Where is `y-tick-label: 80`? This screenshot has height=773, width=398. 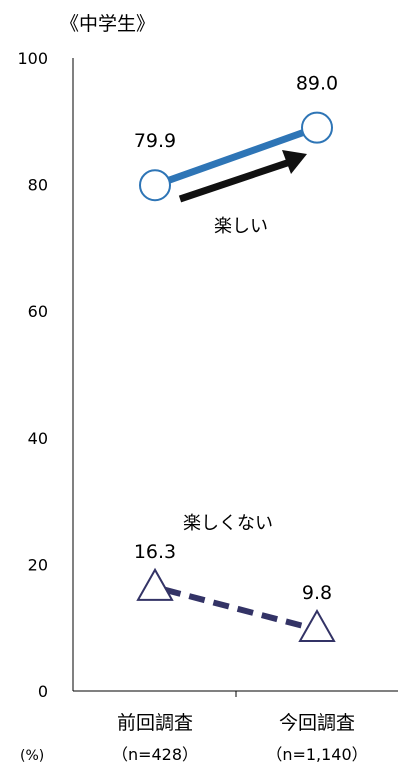
y-tick-label: 80 is located at coordinates (38, 185).